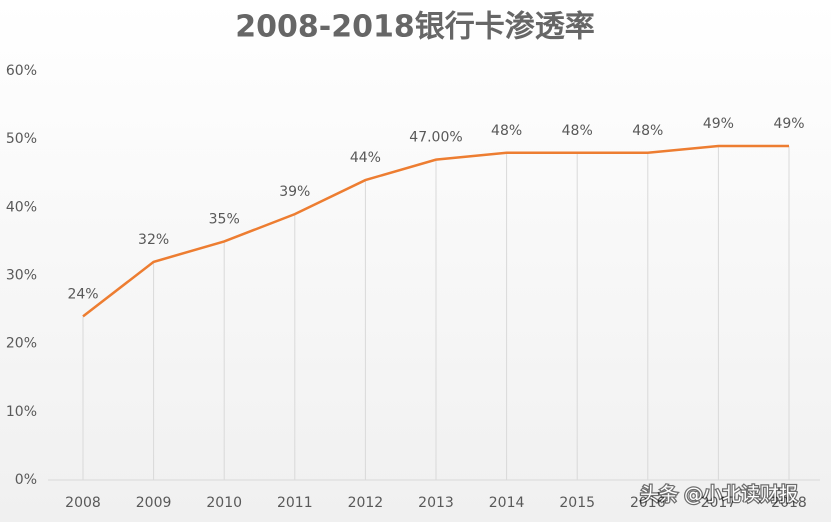 The width and height of the screenshot is (831, 522). What do you see at coordinates (83, 503) in the screenshot?
I see `x-tick-label: 2008` at bounding box center [83, 503].